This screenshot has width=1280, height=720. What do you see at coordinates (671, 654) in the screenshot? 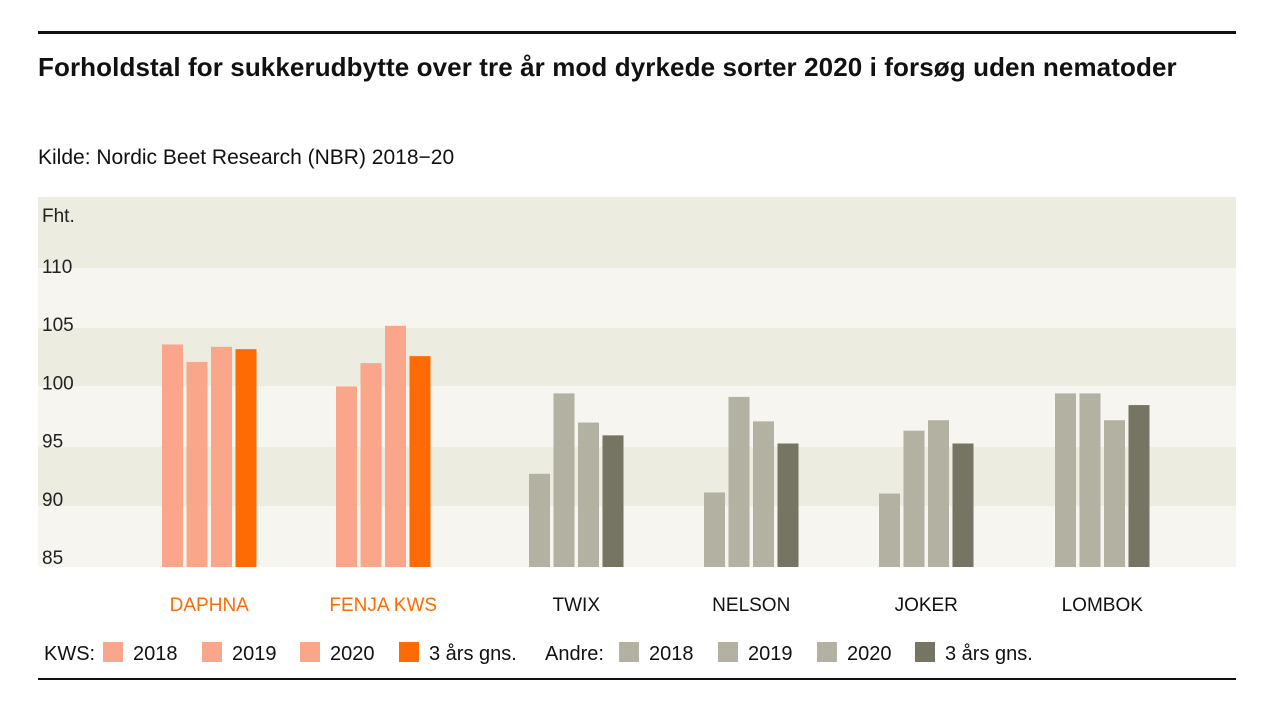
I see `legend-other-item-label: 2018` at bounding box center [671, 654].